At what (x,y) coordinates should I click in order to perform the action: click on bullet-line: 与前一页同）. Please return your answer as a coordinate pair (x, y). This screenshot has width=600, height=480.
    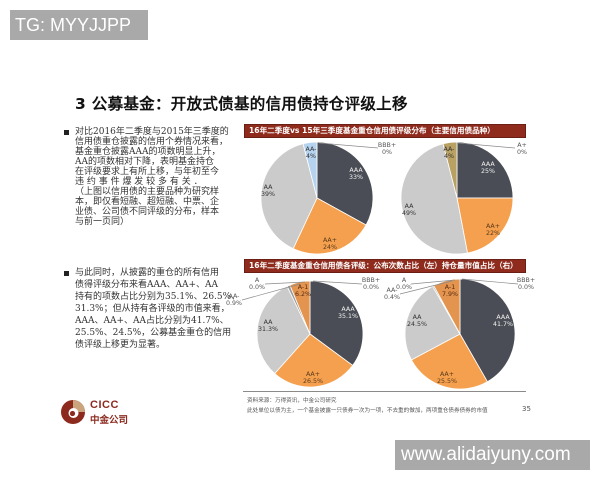
    Looking at the image, I should click on (102, 222).